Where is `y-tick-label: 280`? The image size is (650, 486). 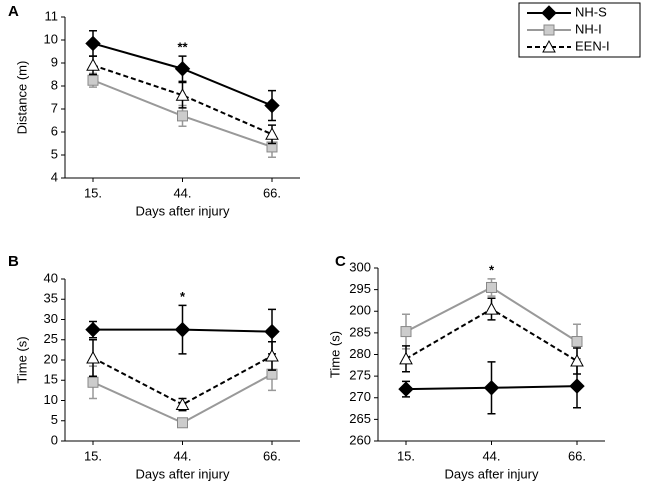
y-tick-label: 280 is located at coordinates (360, 353).